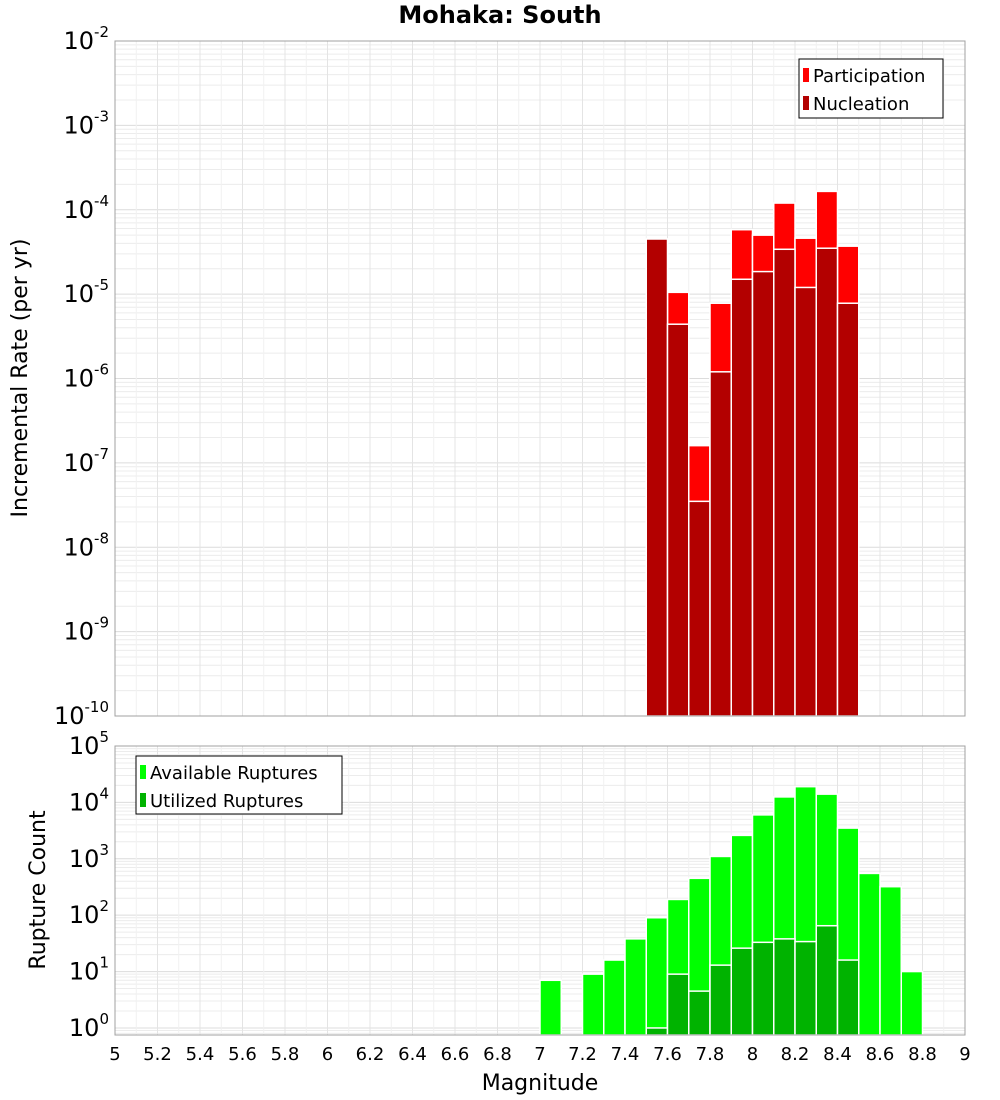  What do you see at coordinates (964, 1054) in the screenshot?
I see `x-tick-label: 9` at bounding box center [964, 1054].